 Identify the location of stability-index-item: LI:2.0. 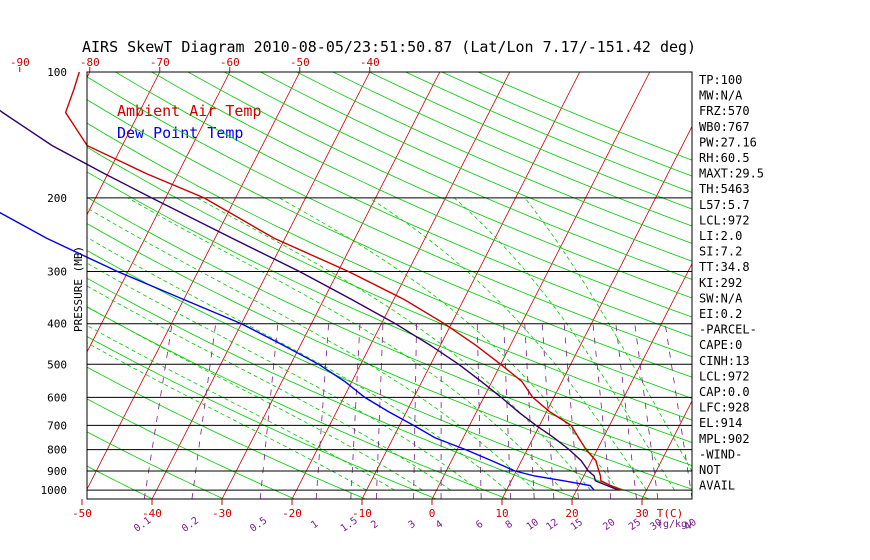
(720, 236).